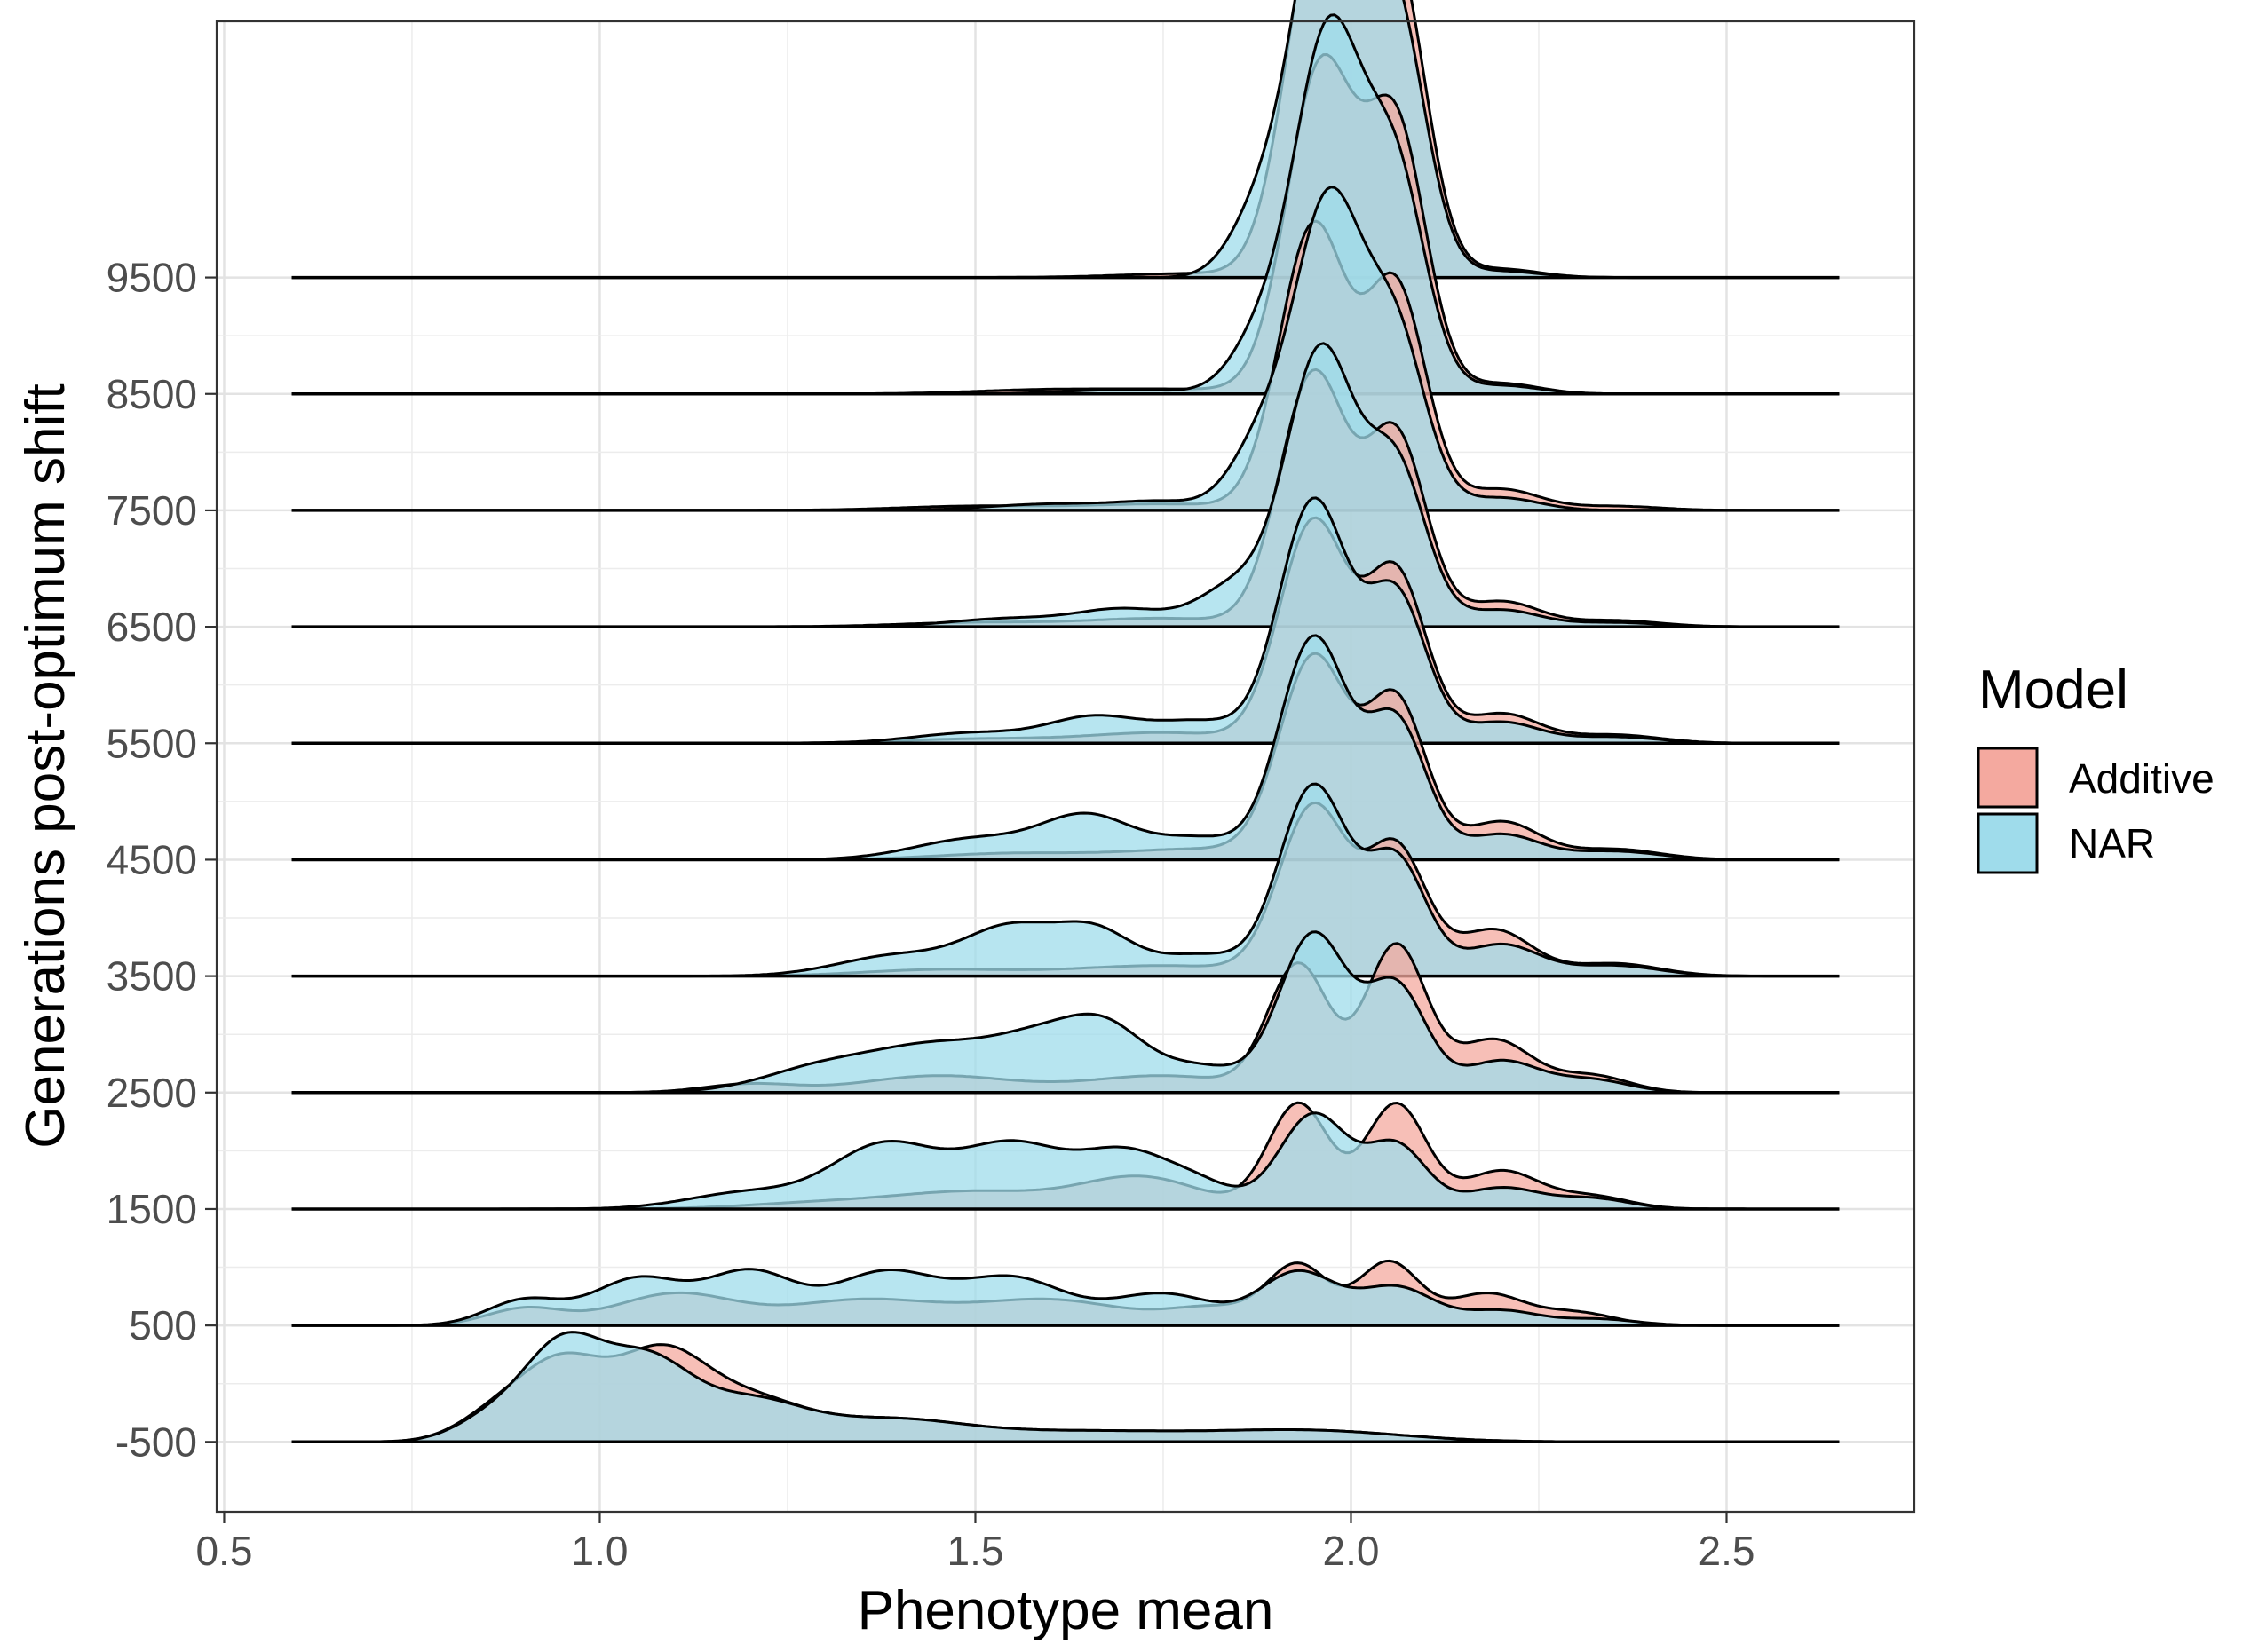  I want to click on x-axis-title: Phenotype mean, so click(1066, 1610).